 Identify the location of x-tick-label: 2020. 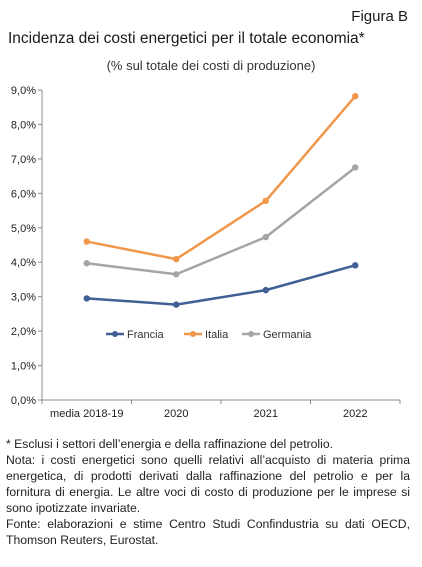
(176, 414).